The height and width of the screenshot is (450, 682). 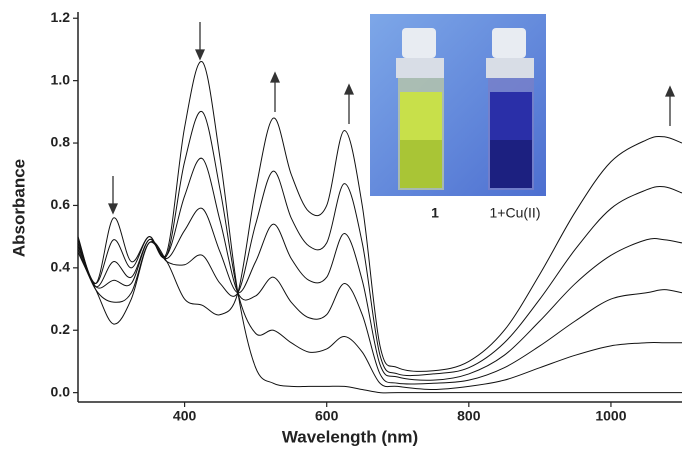 I want to click on y-tick-label: 0.6, so click(x=61, y=204).